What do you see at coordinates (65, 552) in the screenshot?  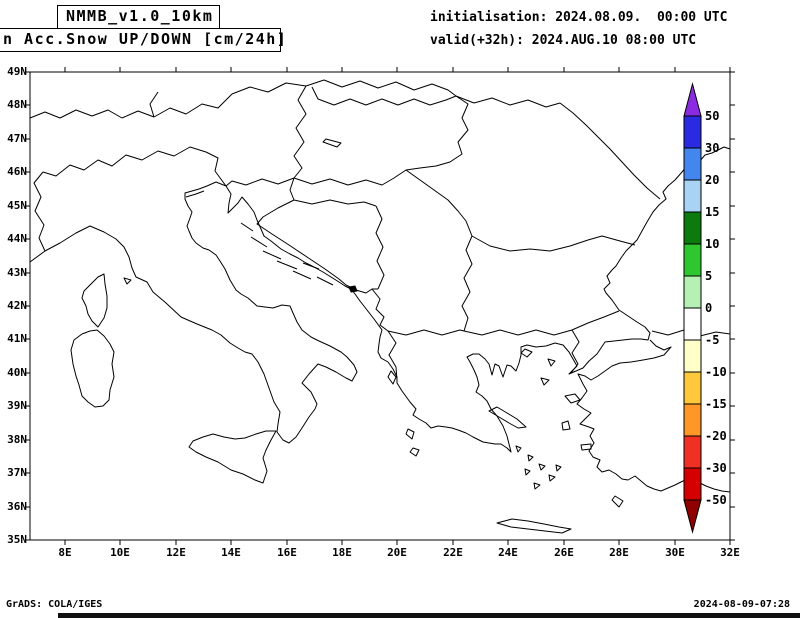 I see `lon-label: 8E` at bounding box center [65, 552].